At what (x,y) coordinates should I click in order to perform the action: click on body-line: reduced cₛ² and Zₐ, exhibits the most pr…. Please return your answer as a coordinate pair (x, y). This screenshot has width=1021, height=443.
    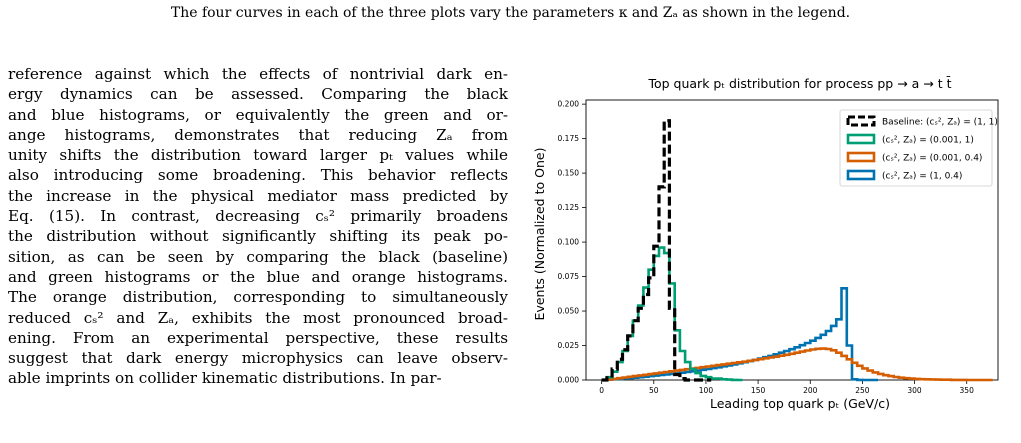
    Looking at the image, I should click on (258, 317).